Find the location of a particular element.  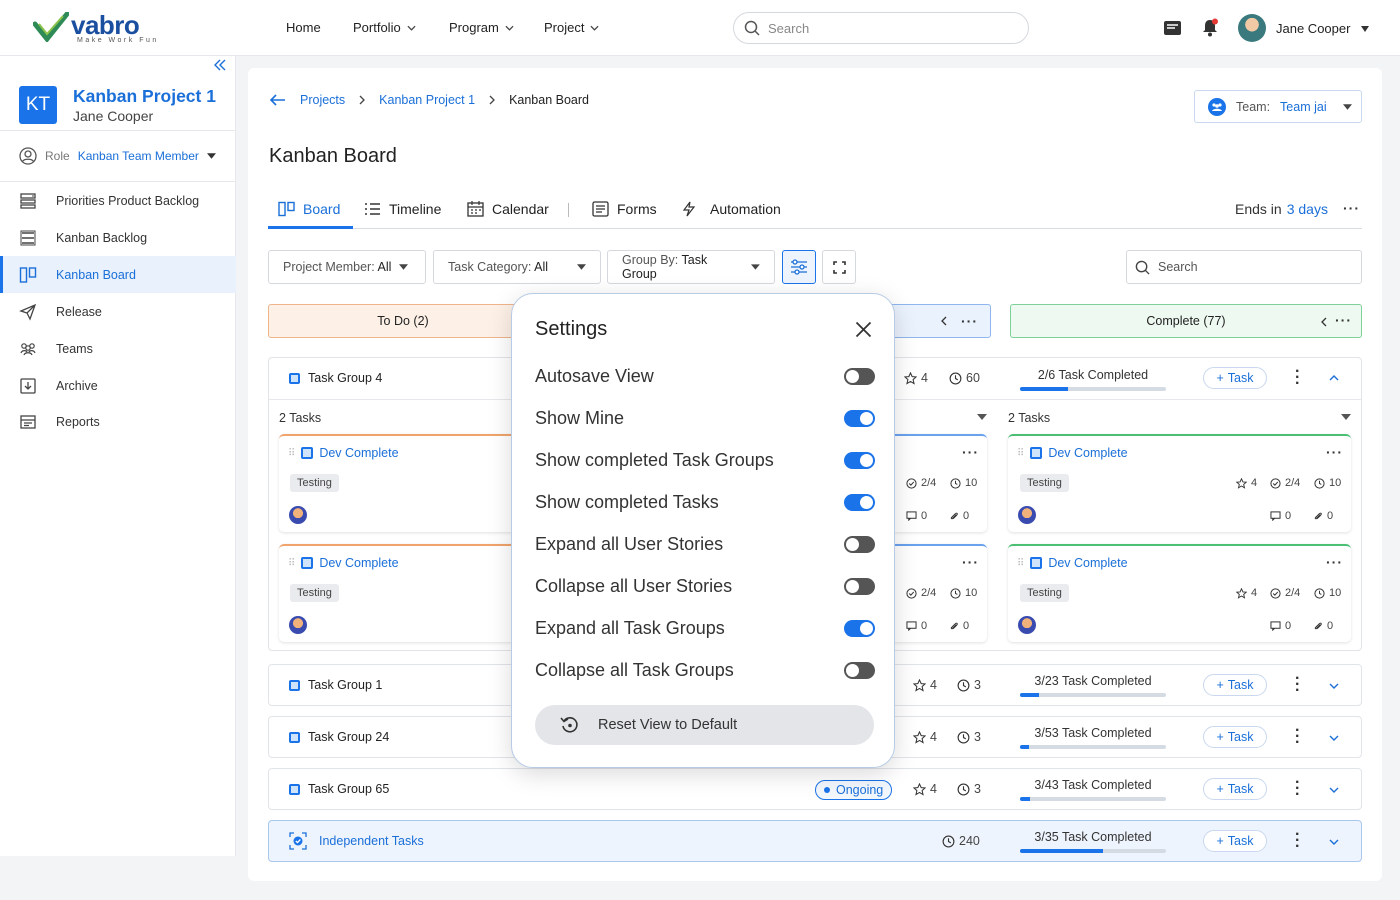

sidebar-item-priorities-product-backlog: Priorities Product Backlog is located at coordinates (118, 200).